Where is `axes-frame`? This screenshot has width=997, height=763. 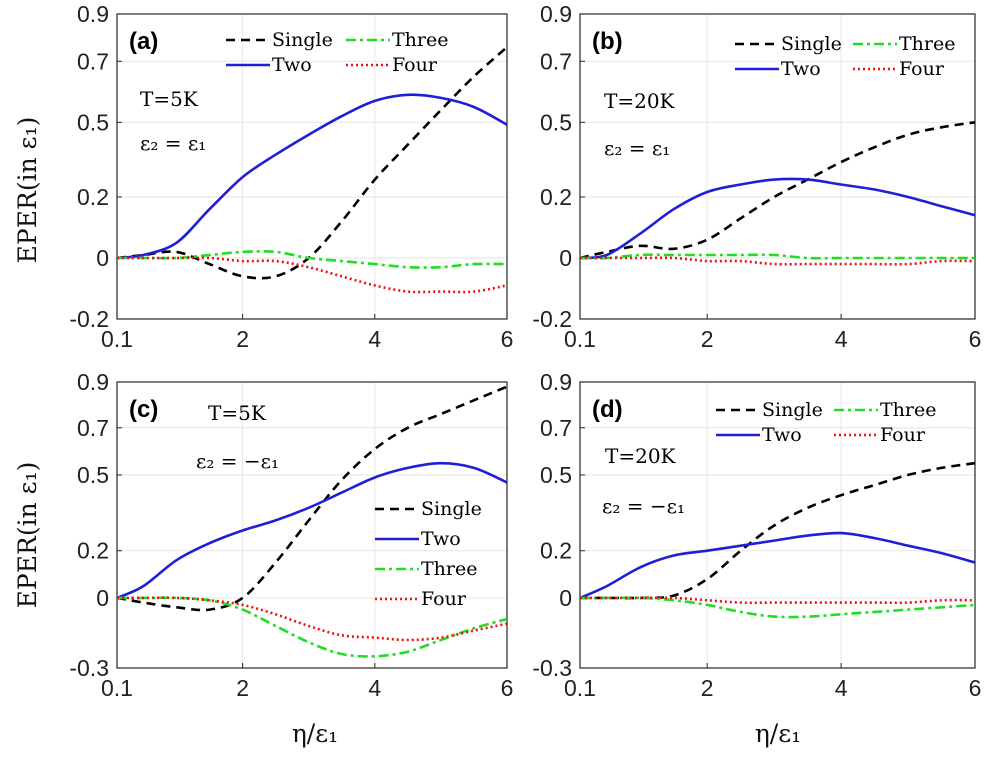 axes-frame is located at coordinates (312, 525).